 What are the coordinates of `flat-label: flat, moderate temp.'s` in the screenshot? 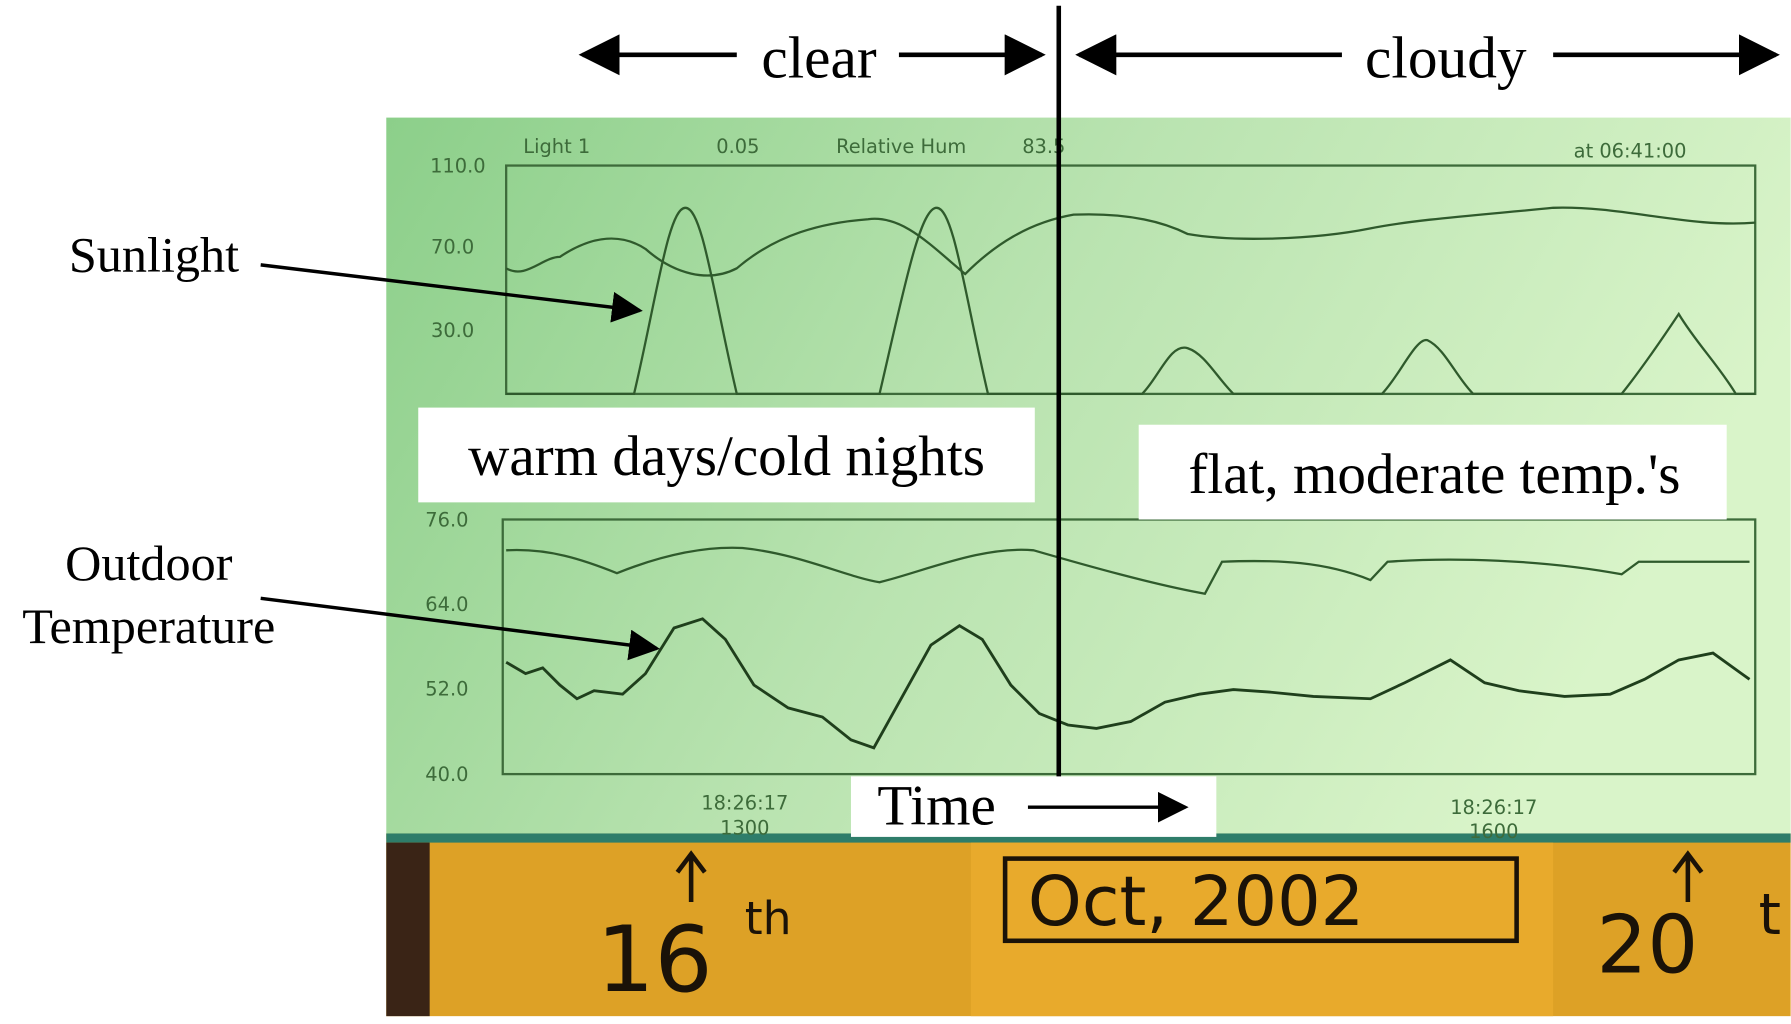 It's located at (1434, 474).